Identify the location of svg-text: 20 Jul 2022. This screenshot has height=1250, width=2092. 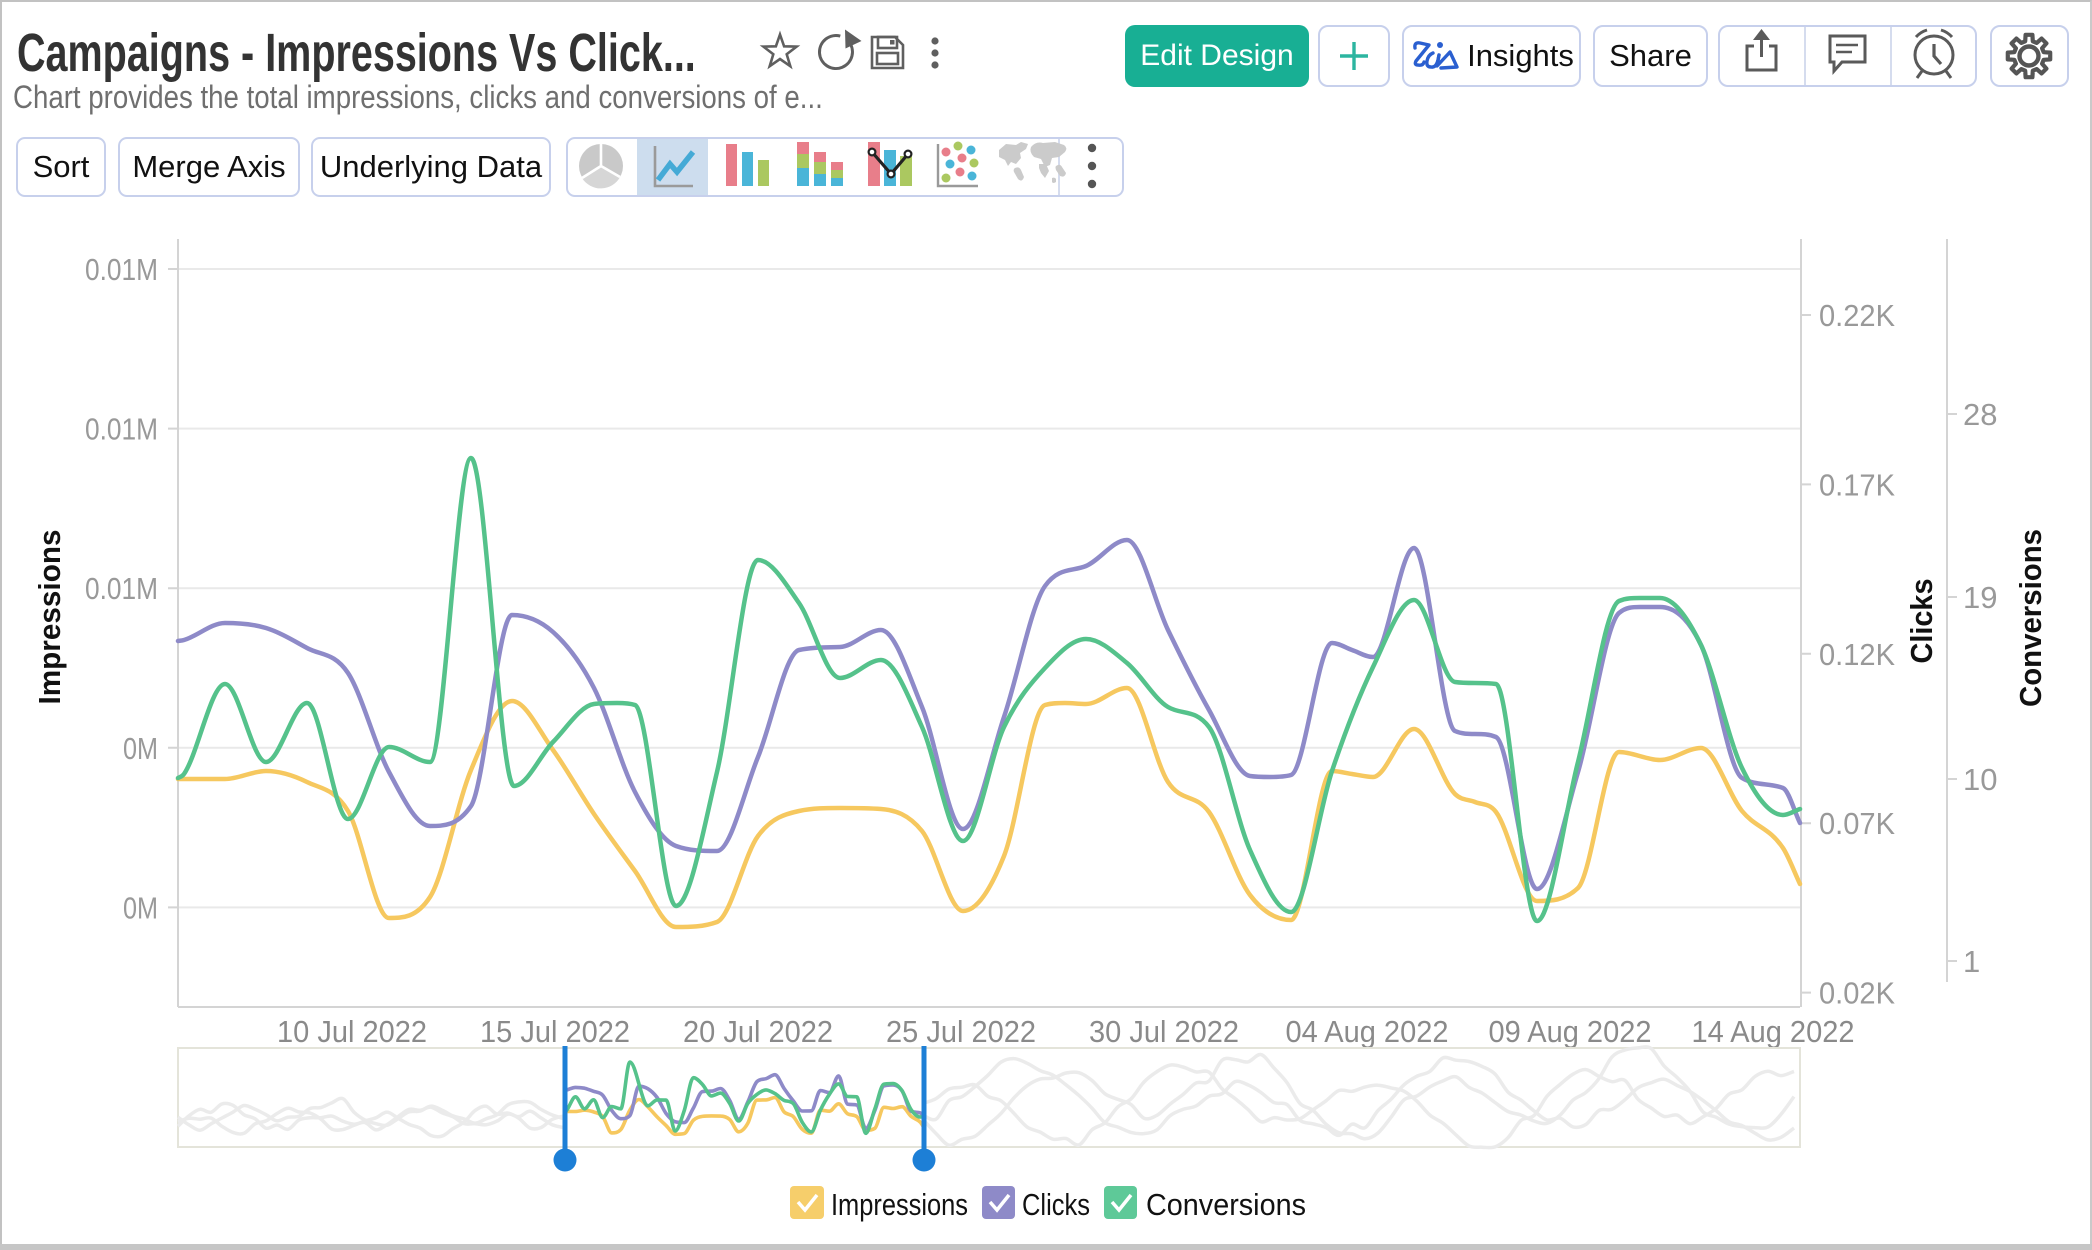
(758, 1031).